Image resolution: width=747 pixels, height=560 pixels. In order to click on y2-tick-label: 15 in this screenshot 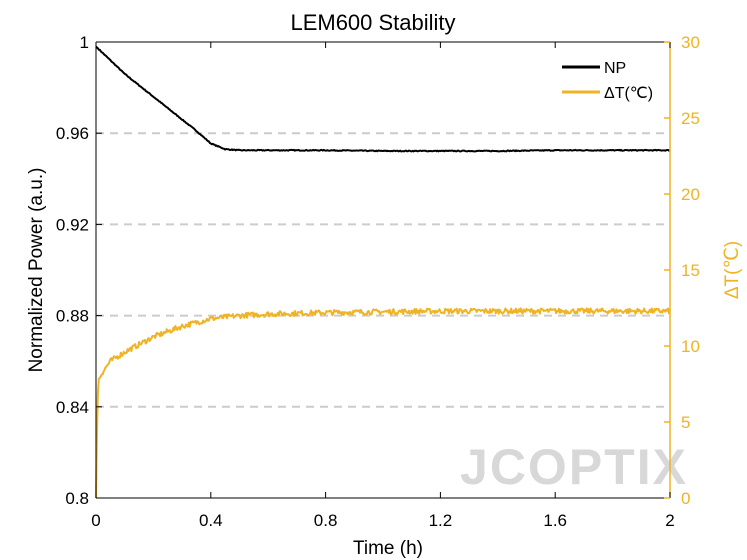, I will do `click(690, 270)`.